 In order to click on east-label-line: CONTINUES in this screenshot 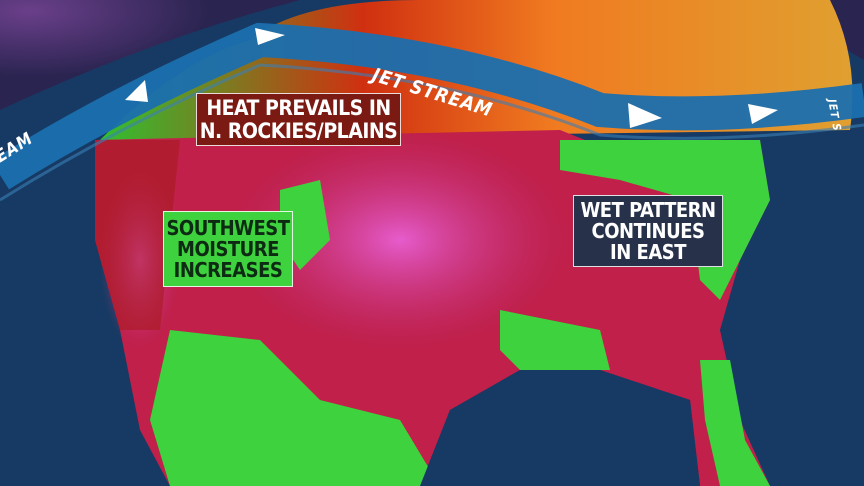, I will do `click(648, 230)`.